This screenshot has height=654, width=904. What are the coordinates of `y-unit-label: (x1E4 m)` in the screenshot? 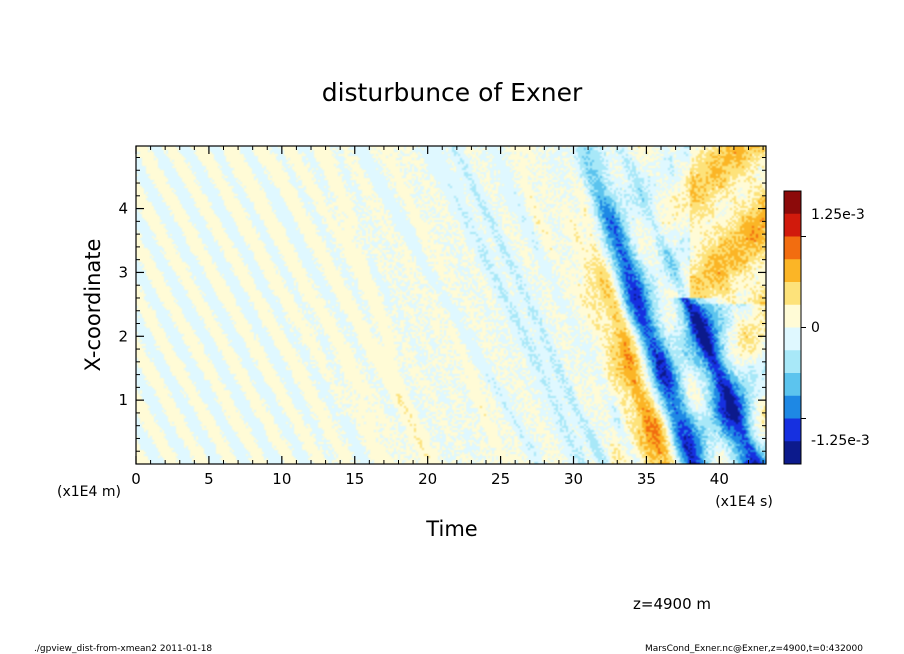 It's located at (89, 492).